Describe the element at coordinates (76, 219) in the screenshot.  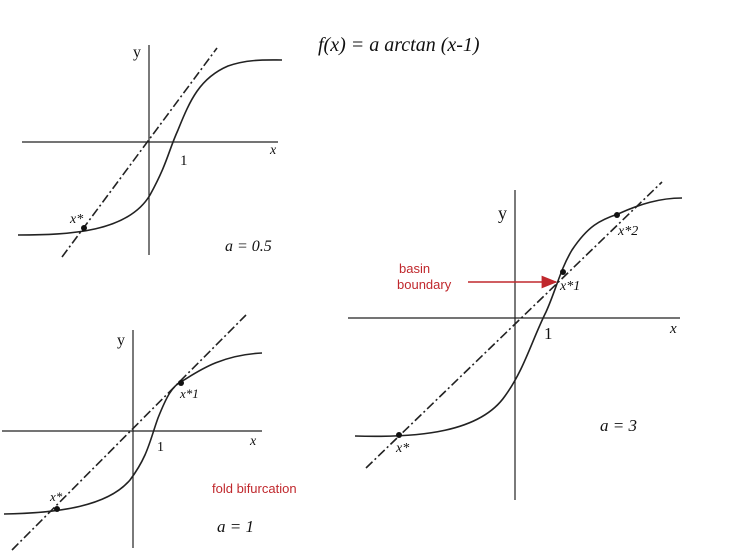
I see `fixed-point-label: x*` at that location.